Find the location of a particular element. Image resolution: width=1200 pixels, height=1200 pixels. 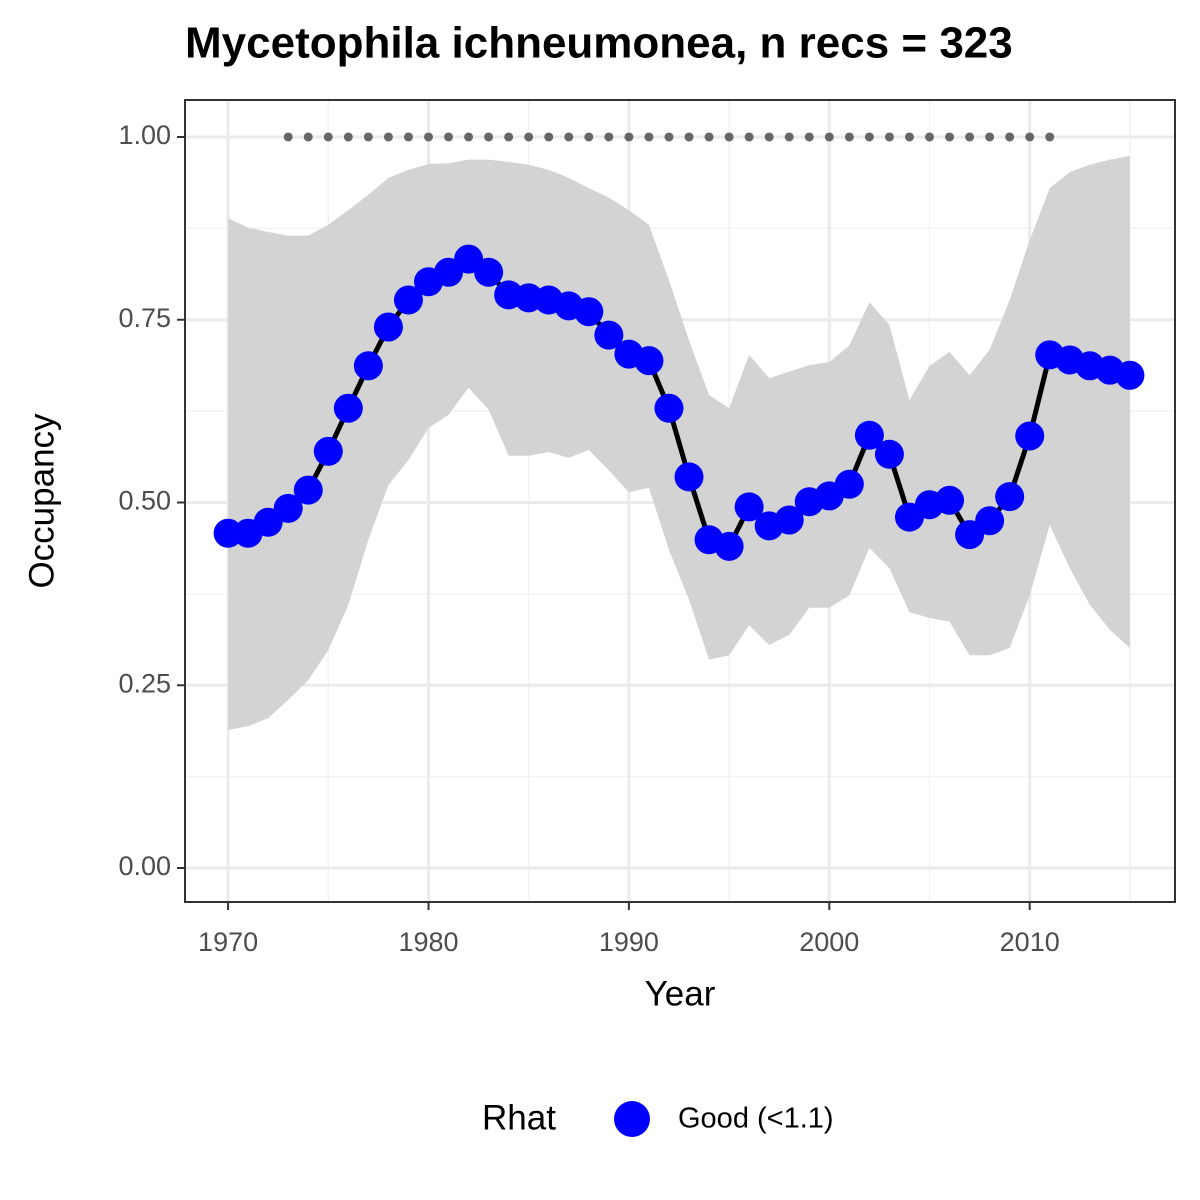

y-axis-title: Occupancy is located at coordinates (41, 501).